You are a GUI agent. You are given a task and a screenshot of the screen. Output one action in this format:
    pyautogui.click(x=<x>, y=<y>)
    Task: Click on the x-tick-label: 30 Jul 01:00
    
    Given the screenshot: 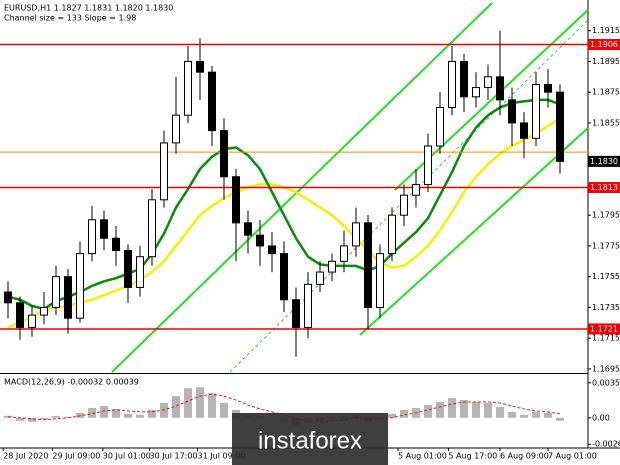 What is the action you would take?
    pyautogui.click(x=127, y=456)
    